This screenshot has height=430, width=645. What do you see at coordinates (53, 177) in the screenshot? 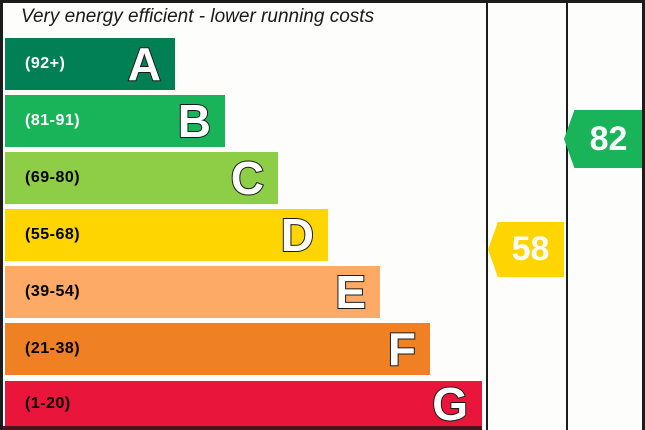
I see `band-c-range-label: (69-80)` at bounding box center [53, 177].